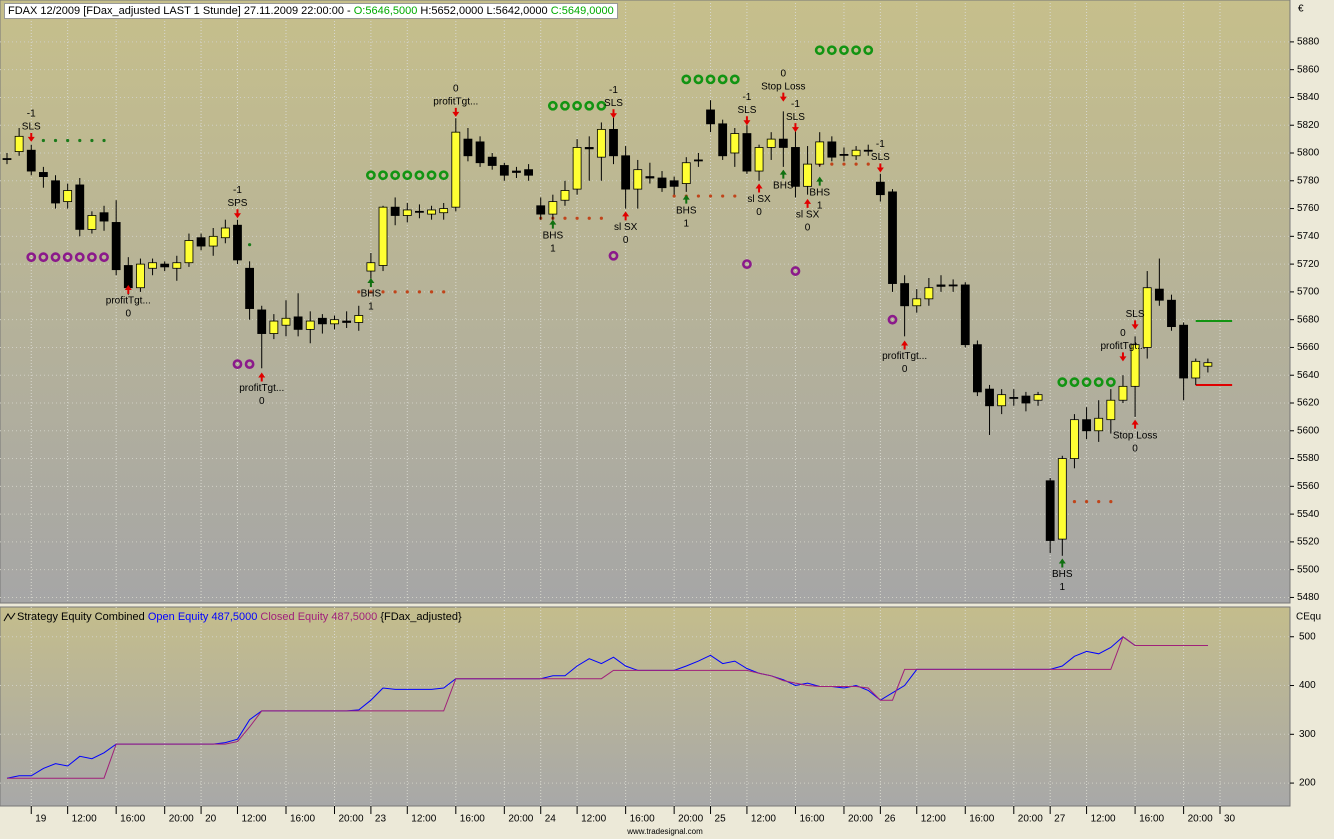 The image size is (1334, 839). What do you see at coordinates (1308, 264) in the screenshot?
I see `y-tick-label: 5720` at bounding box center [1308, 264].